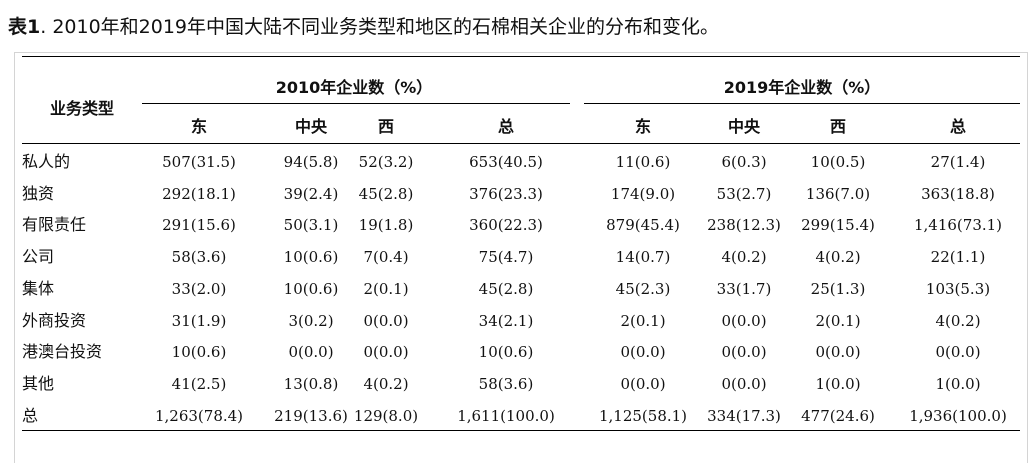 The image size is (1032, 463). I want to click on table-cell: 334(17.3), so click(744, 415).